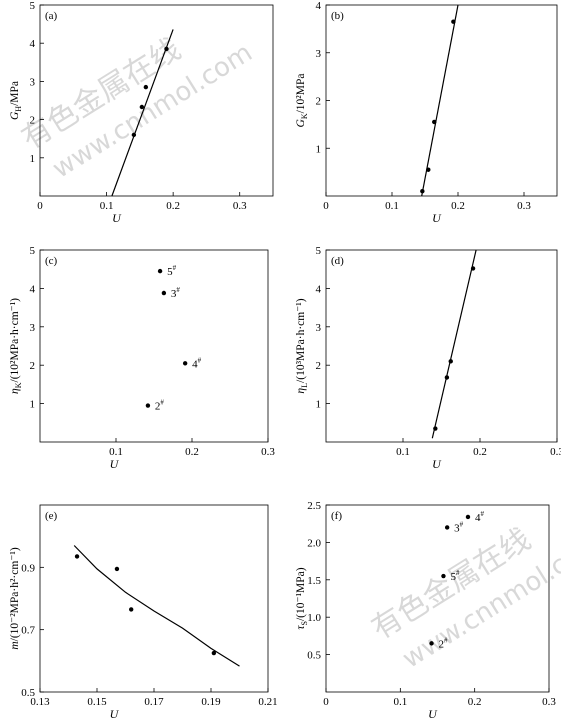 Image resolution: width=561 pixels, height=726 pixels. What do you see at coordinates (337, 16) in the screenshot?
I see `panel-label: (b)` at bounding box center [337, 16].